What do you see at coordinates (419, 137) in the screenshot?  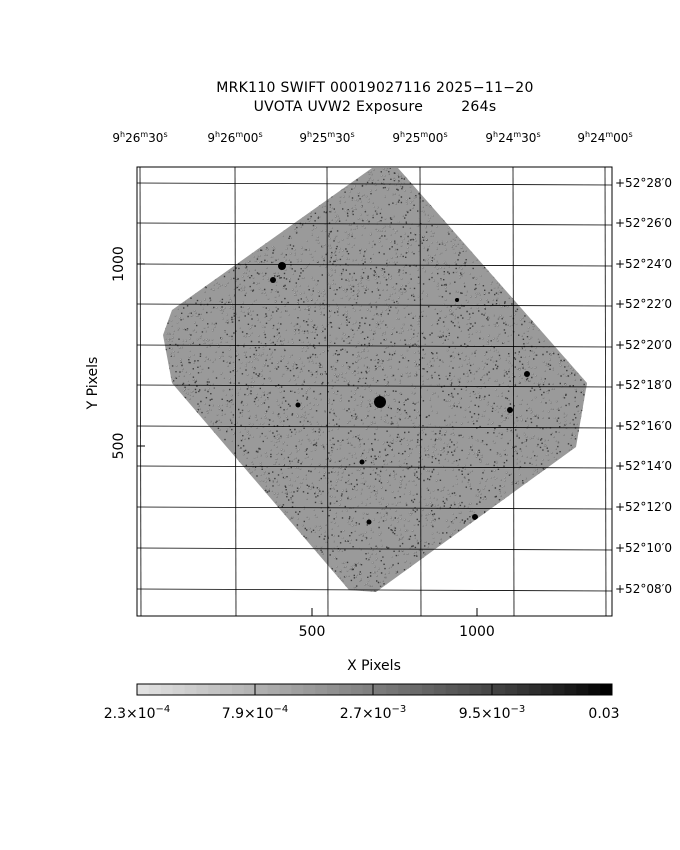 I see `ra-tick-label: 9h25m00s` at bounding box center [419, 137].